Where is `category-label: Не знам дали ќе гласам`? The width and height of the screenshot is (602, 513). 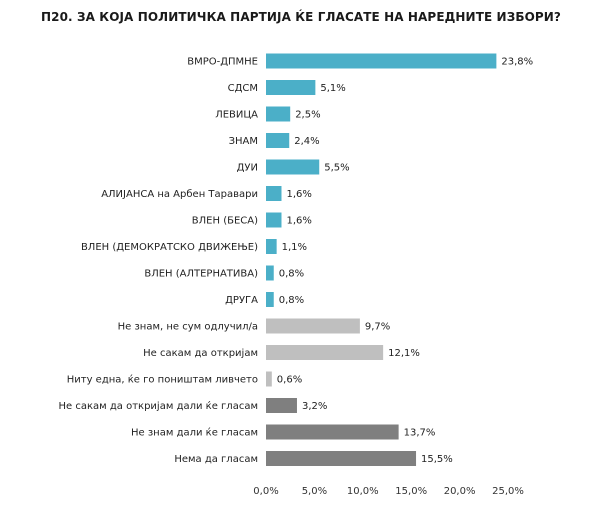 category-label: Не знам дали ќе гласам is located at coordinates (194, 433).